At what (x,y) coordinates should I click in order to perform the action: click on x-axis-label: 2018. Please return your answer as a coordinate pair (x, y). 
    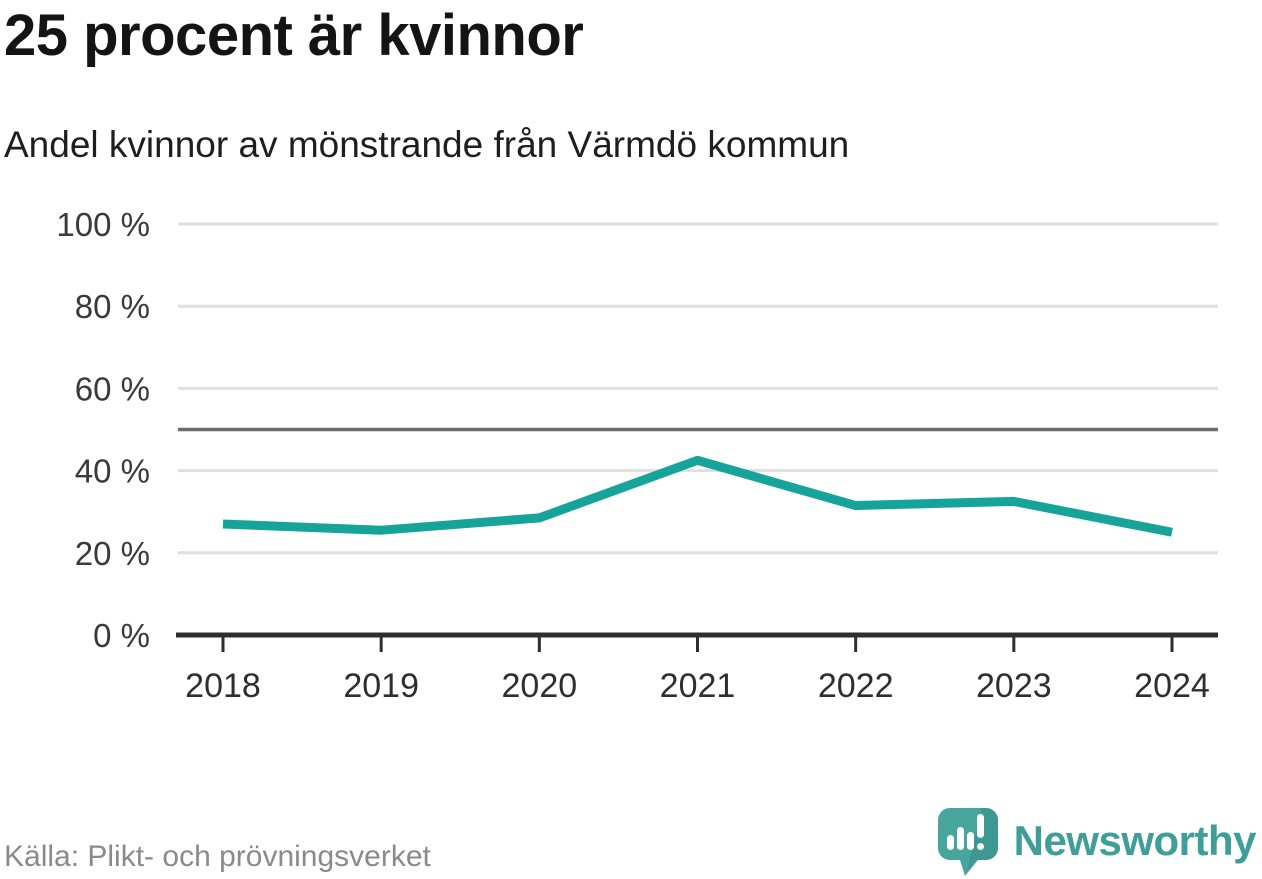
    Looking at the image, I should click on (223, 686).